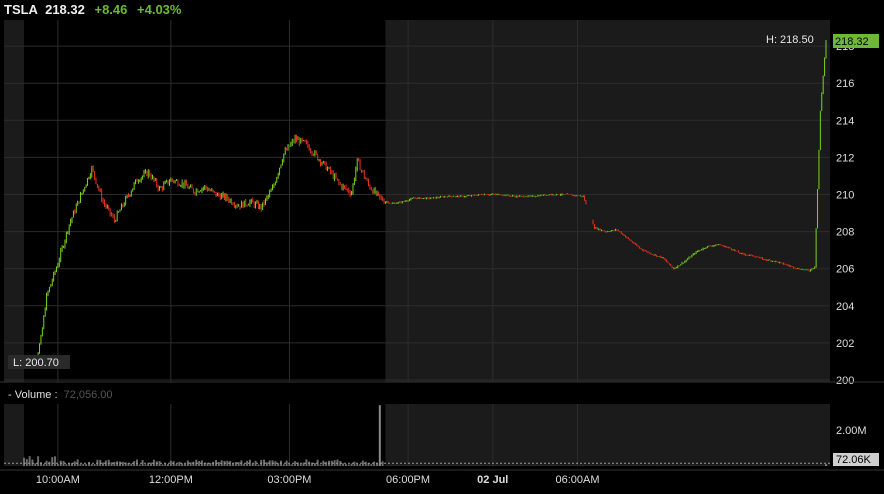 The width and height of the screenshot is (884, 494). What do you see at coordinates (65, 9) in the screenshot?
I see `last-price: 218.32` at bounding box center [65, 9].